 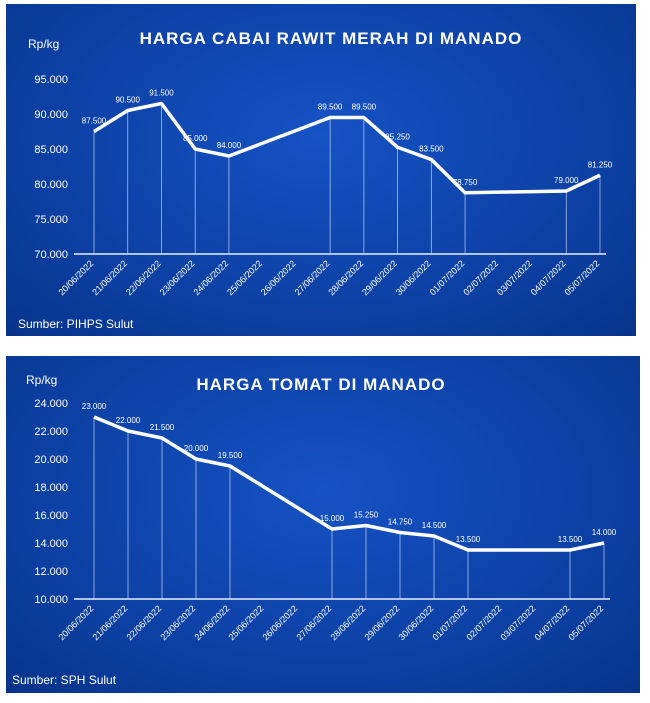 I want to click on y-tick-label: 70.000, so click(x=51, y=255).